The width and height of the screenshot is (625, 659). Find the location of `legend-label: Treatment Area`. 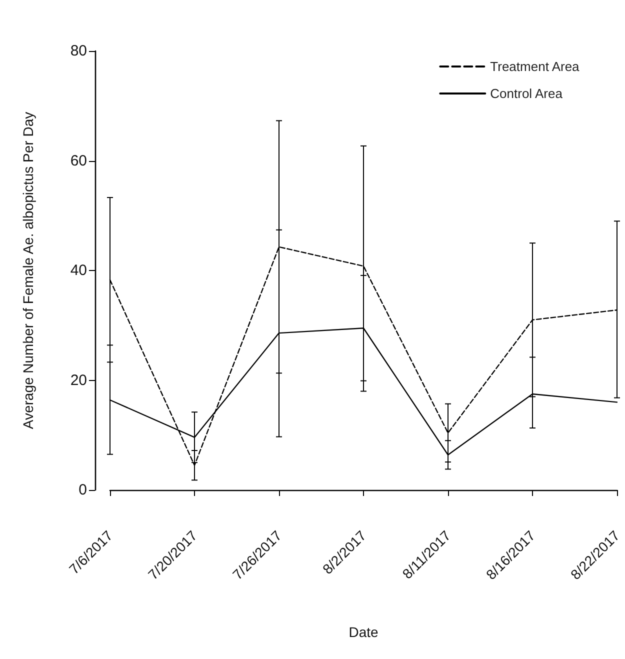

legend-label: Treatment Area is located at coordinates (535, 66).